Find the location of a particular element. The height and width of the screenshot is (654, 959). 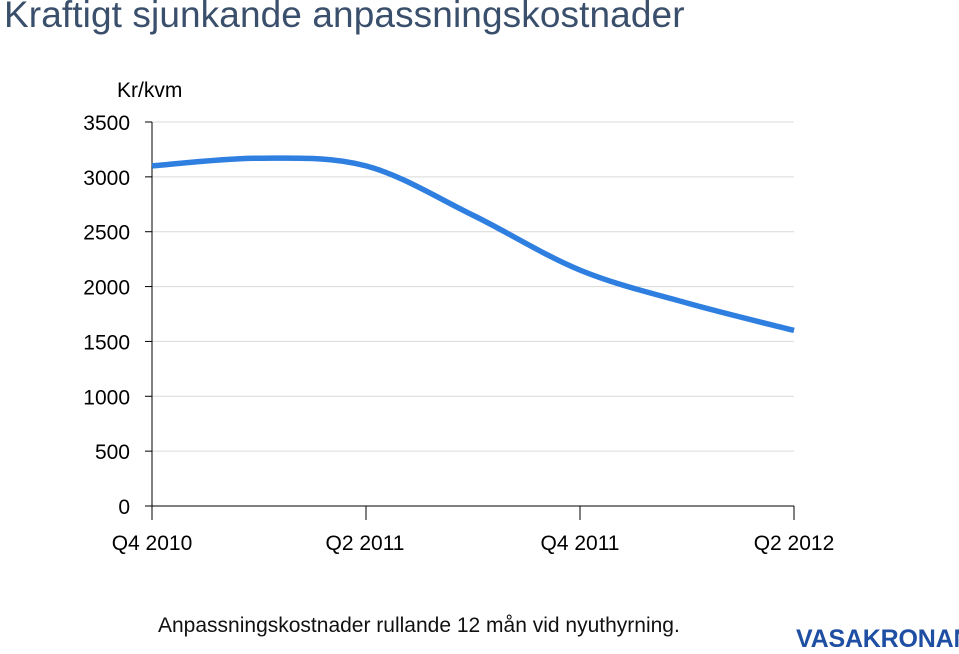

y-tick-label: 1000 is located at coordinates (106, 397).